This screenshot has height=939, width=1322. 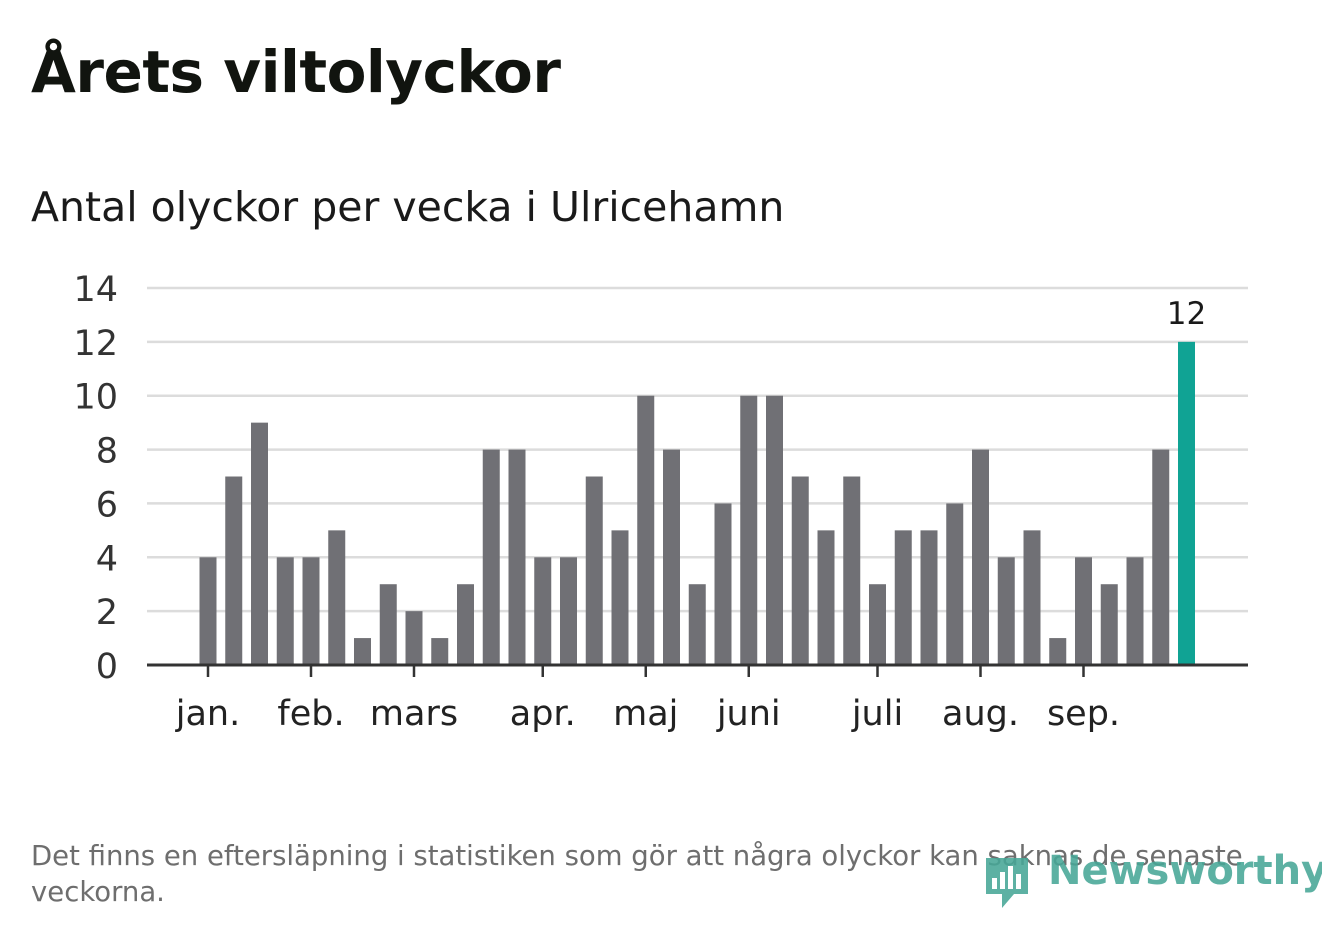 What do you see at coordinates (107, 452) in the screenshot?
I see `y-tick-label: 8` at bounding box center [107, 452].